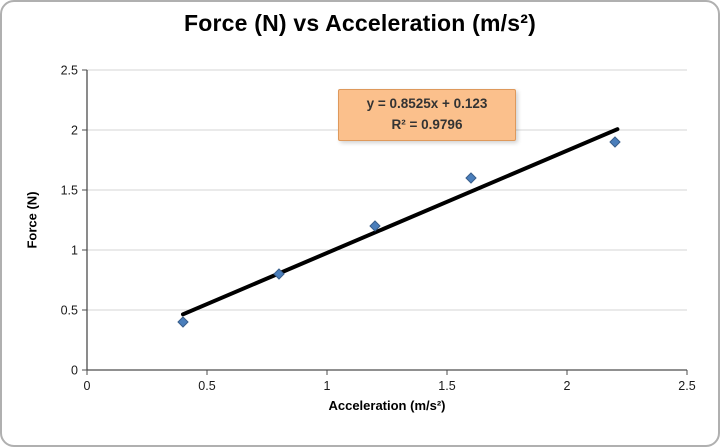 The image size is (720, 447). I want to click on equation-text: y = 0.8525x + 0.123, so click(427, 104).